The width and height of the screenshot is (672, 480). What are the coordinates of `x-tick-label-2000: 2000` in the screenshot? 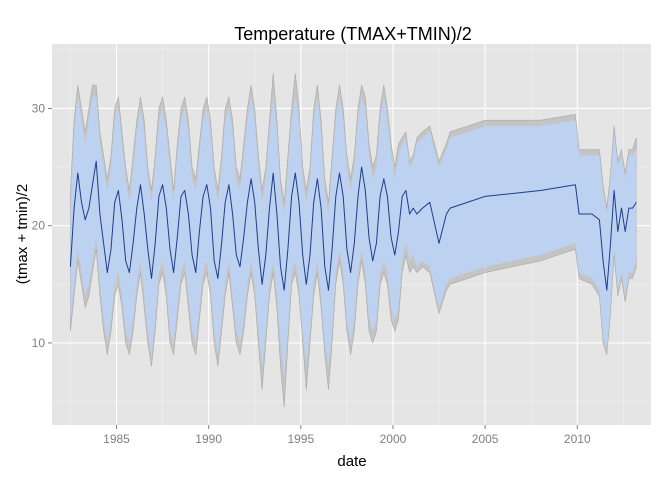 It's located at (393, 439).